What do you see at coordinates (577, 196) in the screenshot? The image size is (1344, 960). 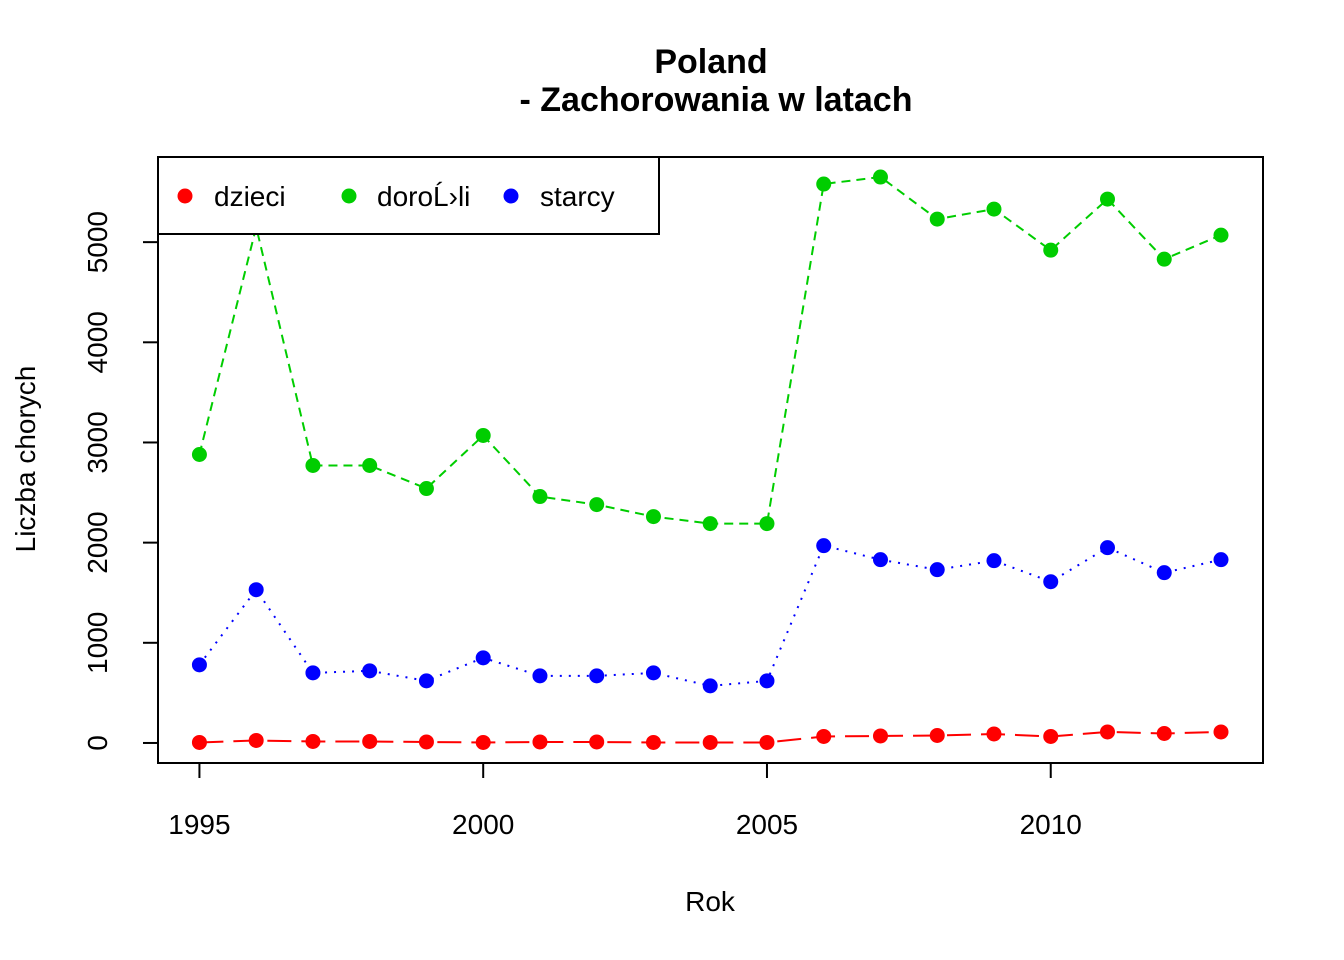 I see `legend-label: starcy` at bounding box center [577, 196].